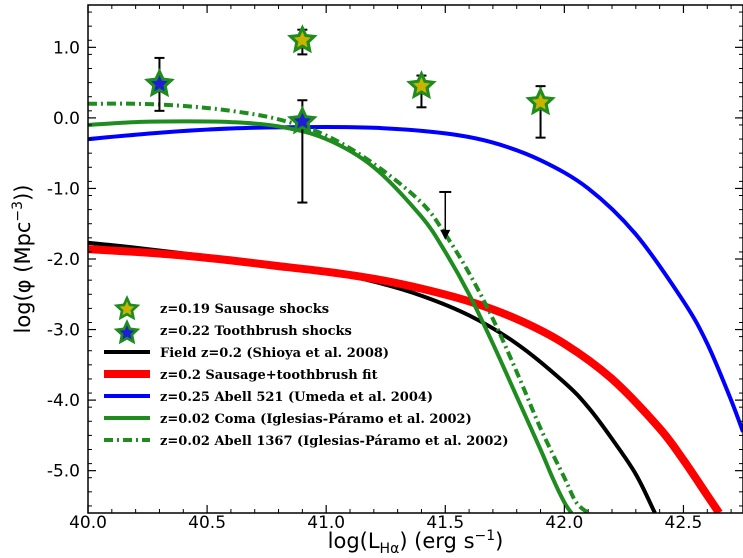 Image resolution: width=743 pixels, height=558 pixels. I want to click on y-tick-label: -4.0, so click(63, 401).